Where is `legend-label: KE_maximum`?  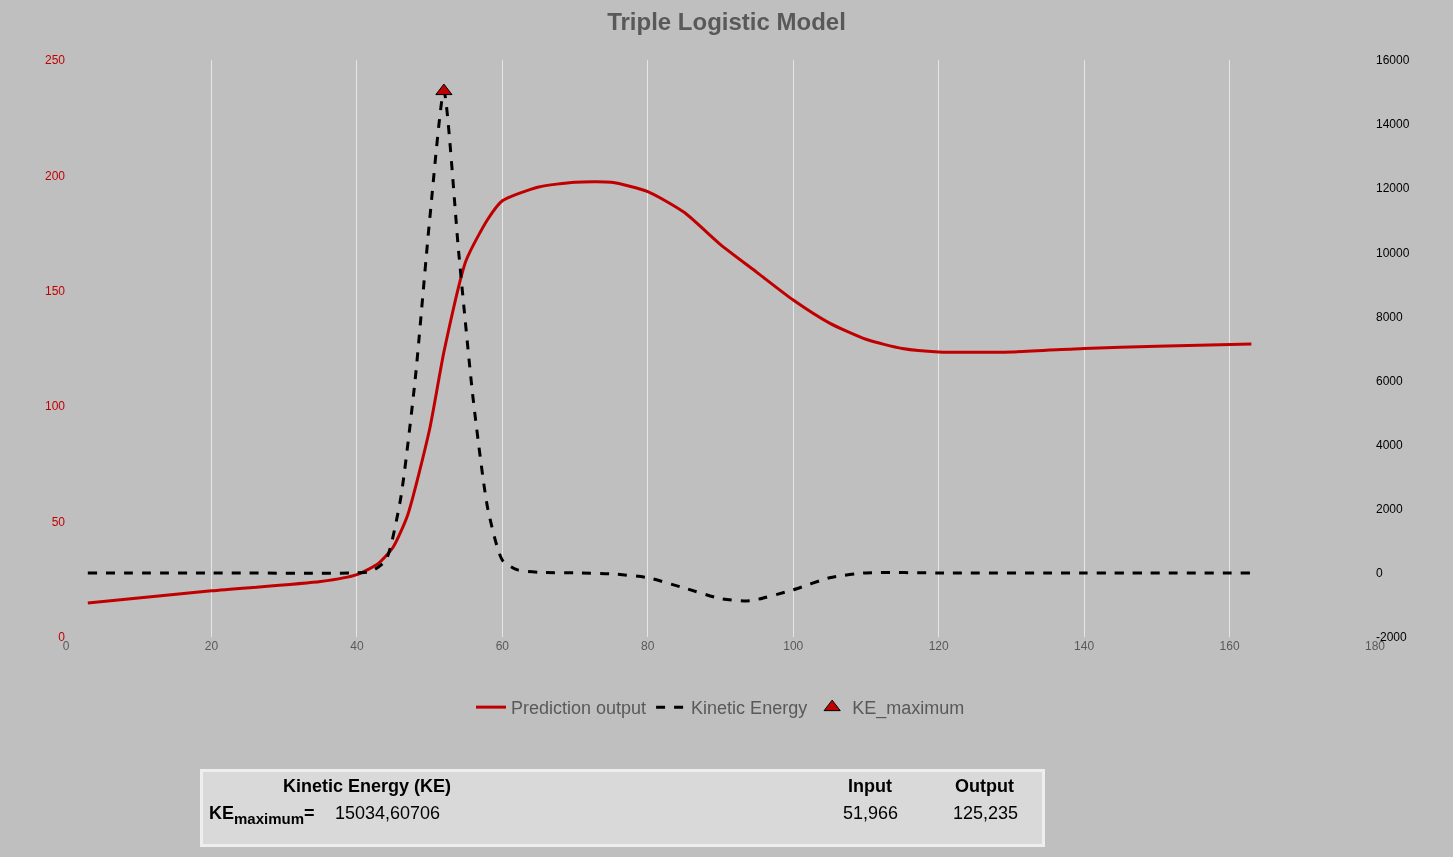
legend-label: KE_maximum is located at coordinates (908, 709).